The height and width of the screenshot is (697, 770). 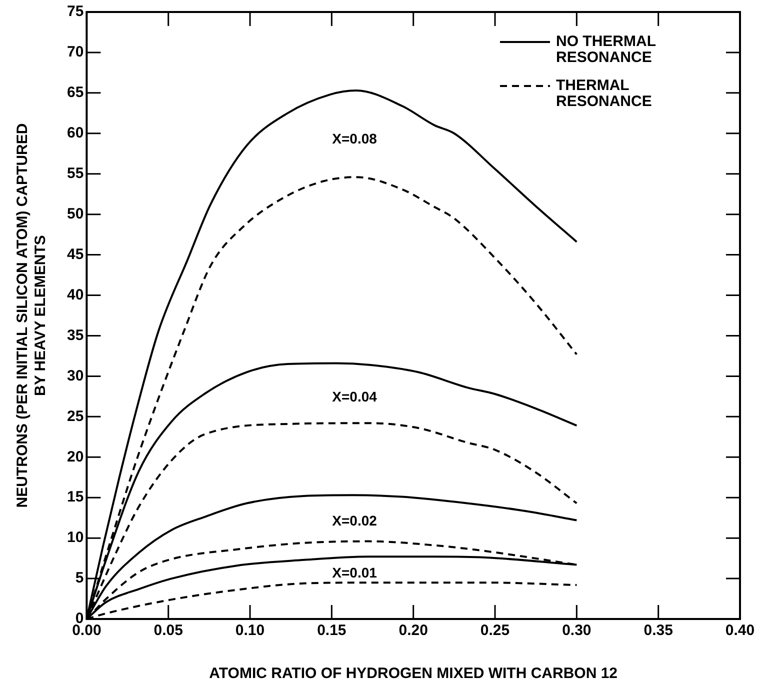 What do you see at coordinates (331, 631) in the screenshot?
I see `x-tick-label: 0.15` at bounding box center [331, 631].